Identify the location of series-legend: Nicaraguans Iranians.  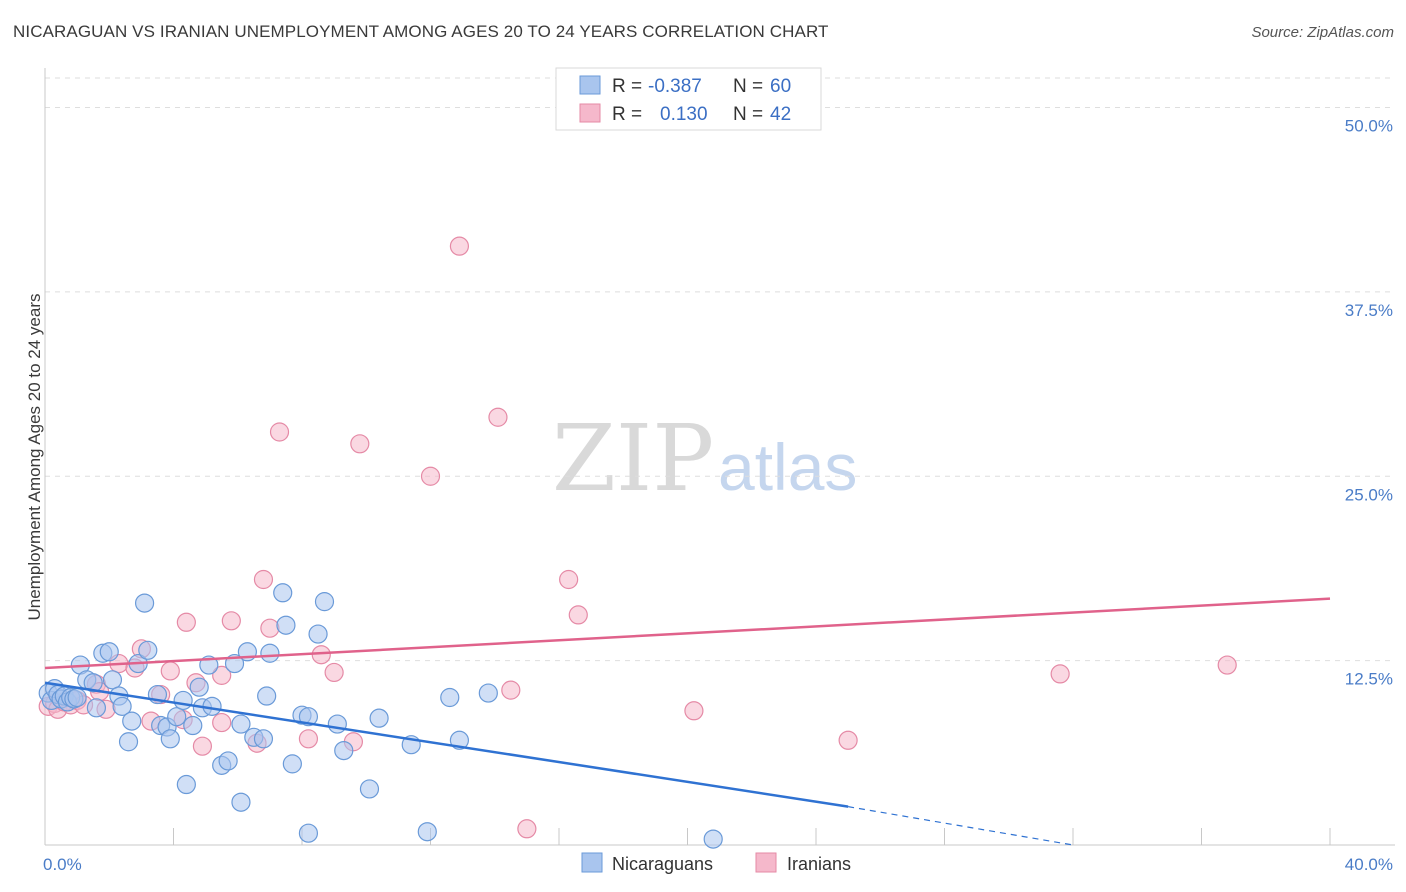
(716, 863).